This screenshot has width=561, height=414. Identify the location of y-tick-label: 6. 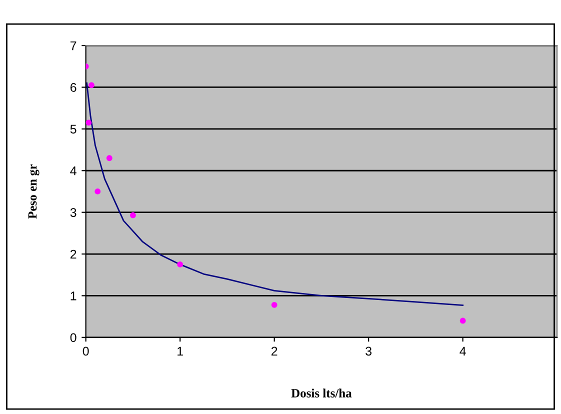
(73, 87).